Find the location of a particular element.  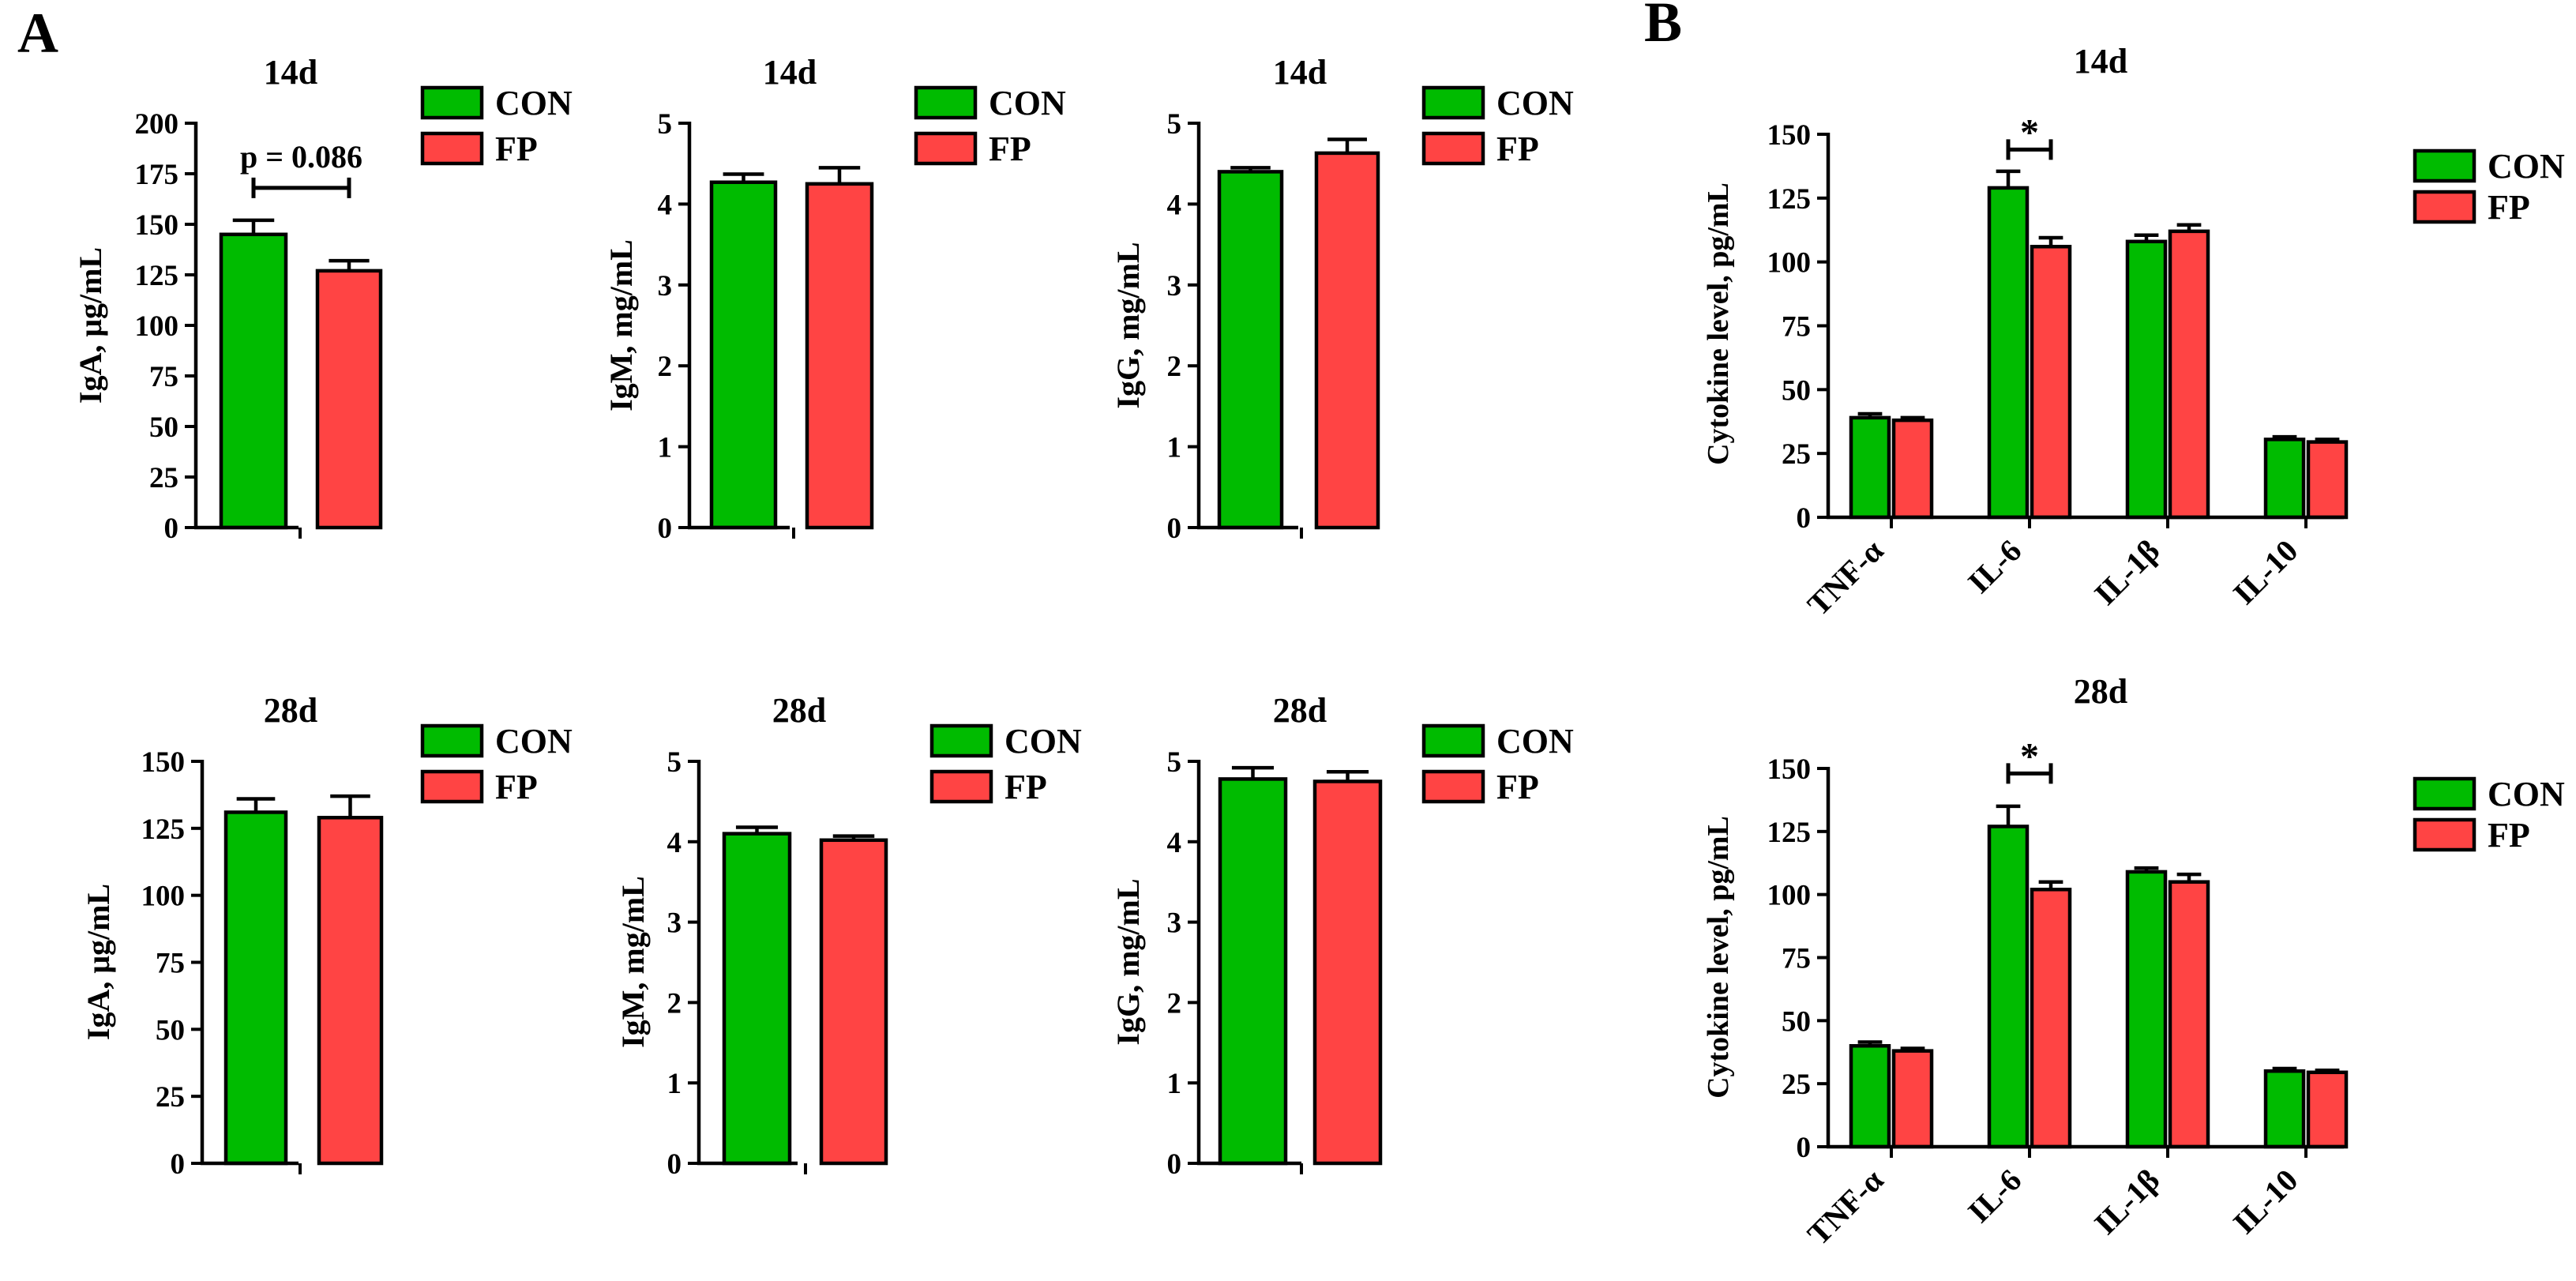

panel-label-b: B is located at coordinates (1663, 27).